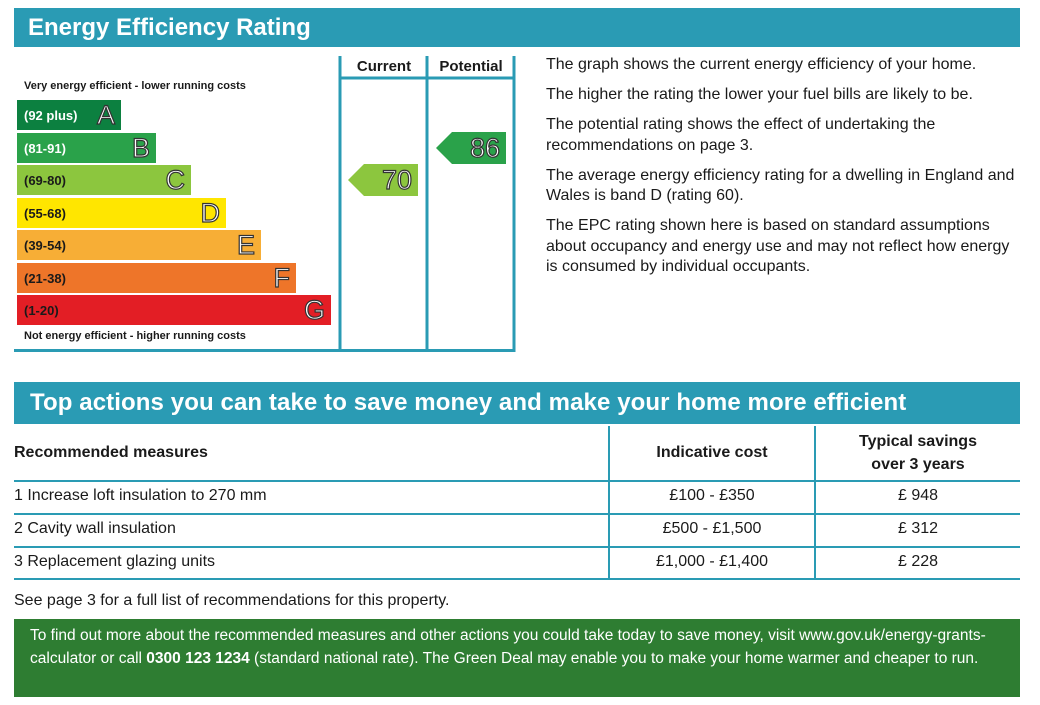 The width and height of the screenshot is (1040, 705). Describe the element at coordinates (105, 115) in the screenshot. I see `band-letter: A` at that location.